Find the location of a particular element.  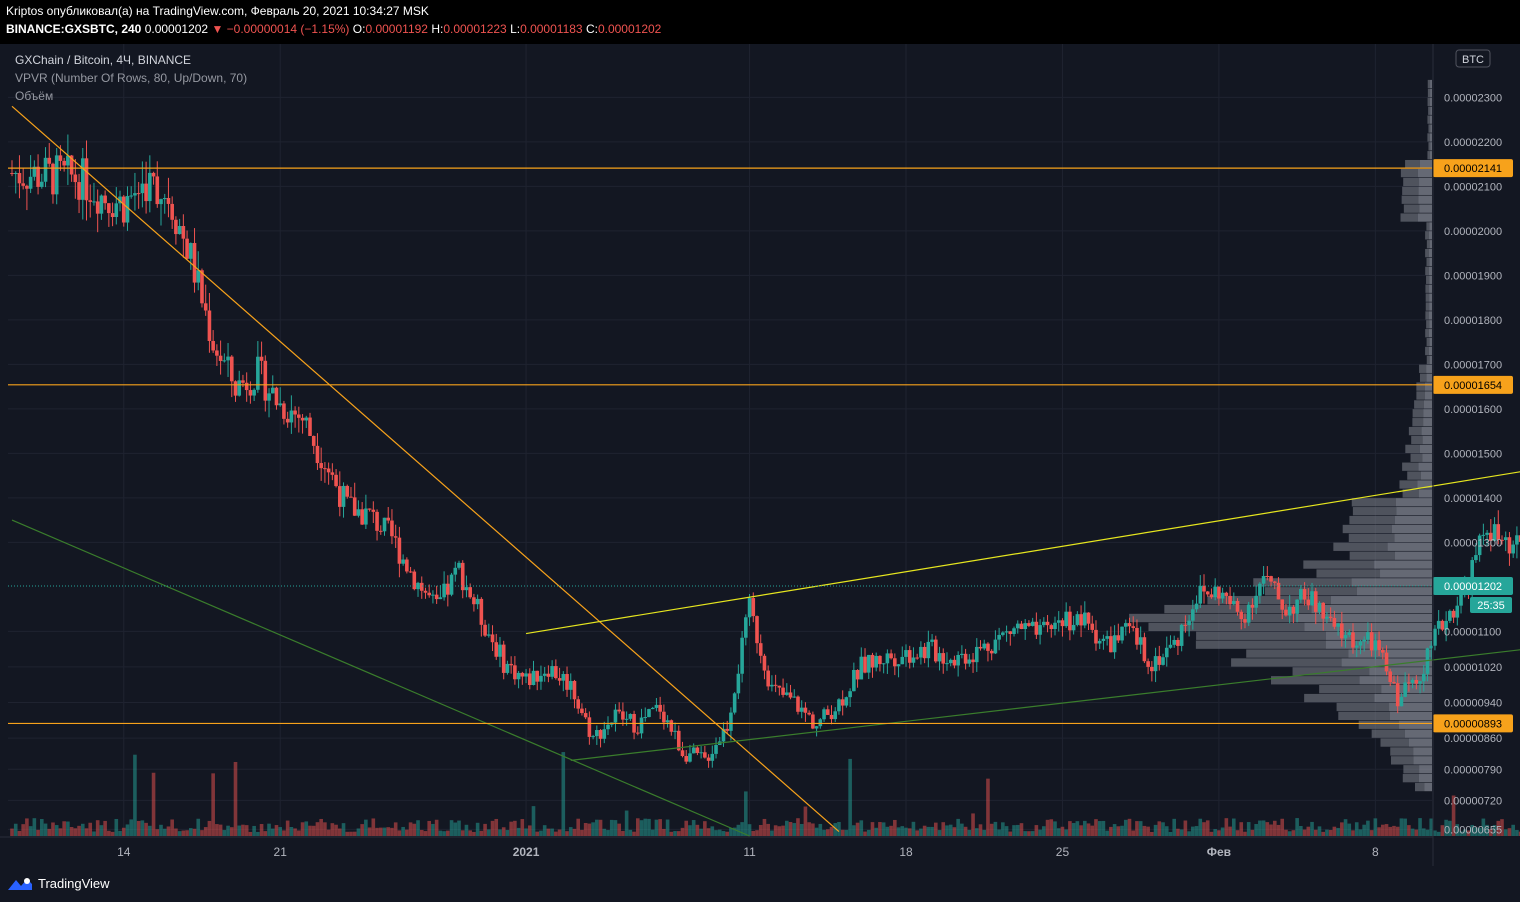

tradingview-brand: TradingView is located at coordinates (59, 883).